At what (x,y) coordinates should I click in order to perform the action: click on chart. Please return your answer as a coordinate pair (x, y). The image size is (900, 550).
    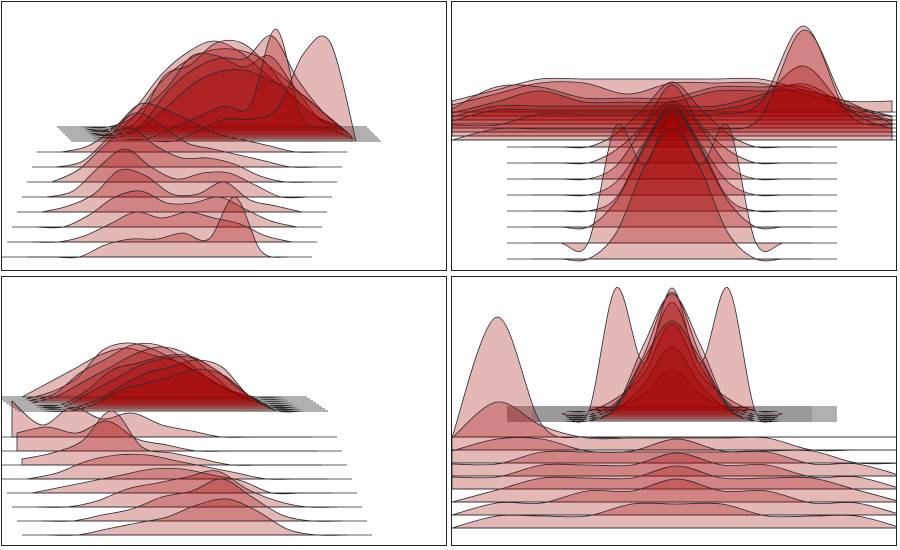
    Looking at the image, I should click on (187, 439).